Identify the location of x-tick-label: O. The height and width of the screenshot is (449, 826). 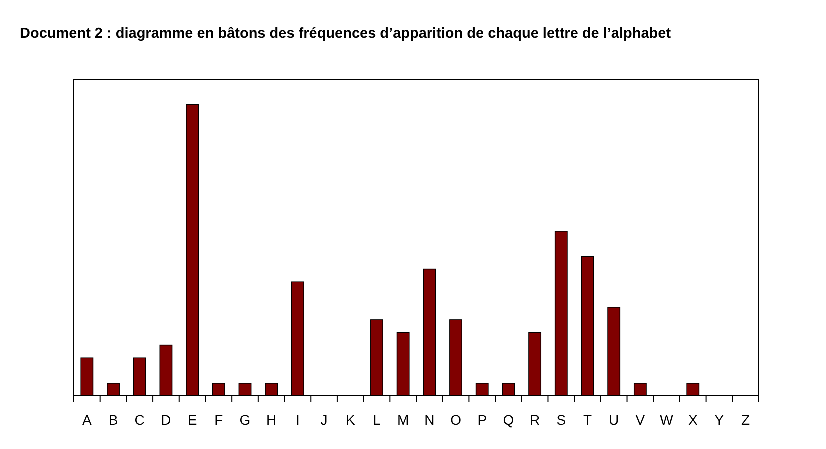
(456, 420).